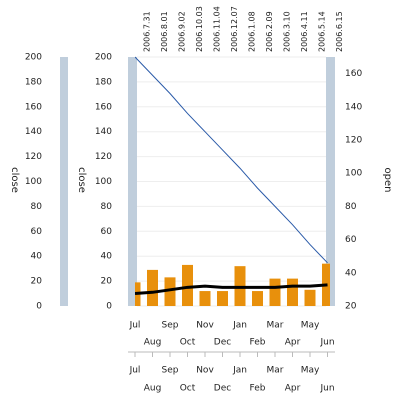 Image resolution: width=400 pixels, height=400 pixels. I want to click on top-tick-label: 2006.10.03, so click(199, 29).